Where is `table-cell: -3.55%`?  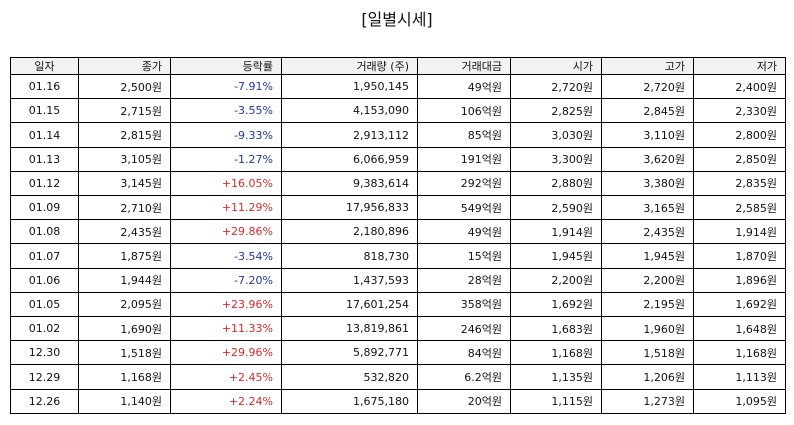
table-cell: -3.55% is located at coordinates (226, 111).